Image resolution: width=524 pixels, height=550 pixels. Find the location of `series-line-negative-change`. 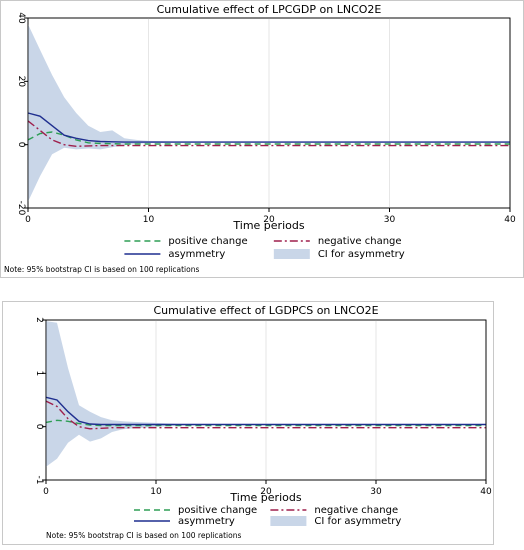

series-line-negative-change is located at coordinates (265, 415).